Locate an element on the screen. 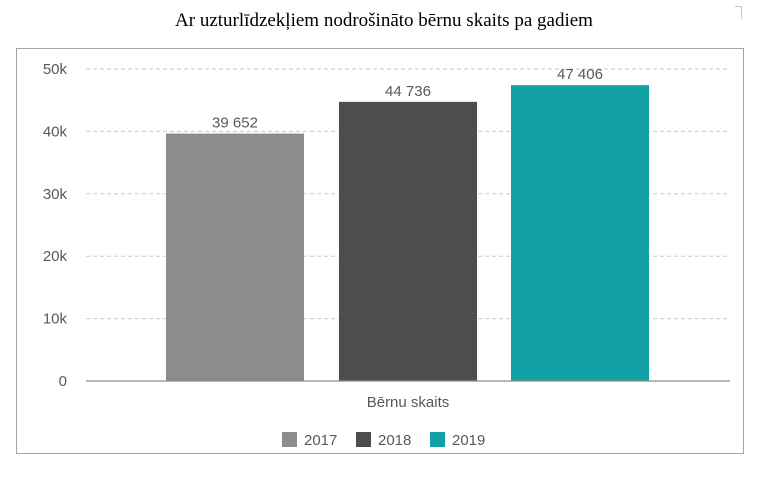  bar-2019 is located at coordinates (580, 233).